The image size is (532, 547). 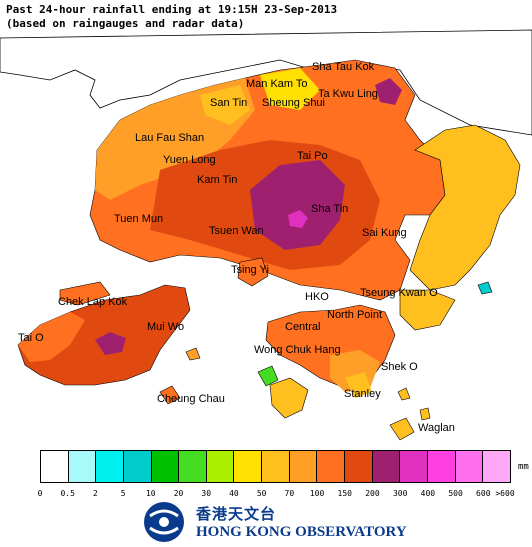 I want to click on place-label: Sha Tau Kok, so click(x=343, y=67).